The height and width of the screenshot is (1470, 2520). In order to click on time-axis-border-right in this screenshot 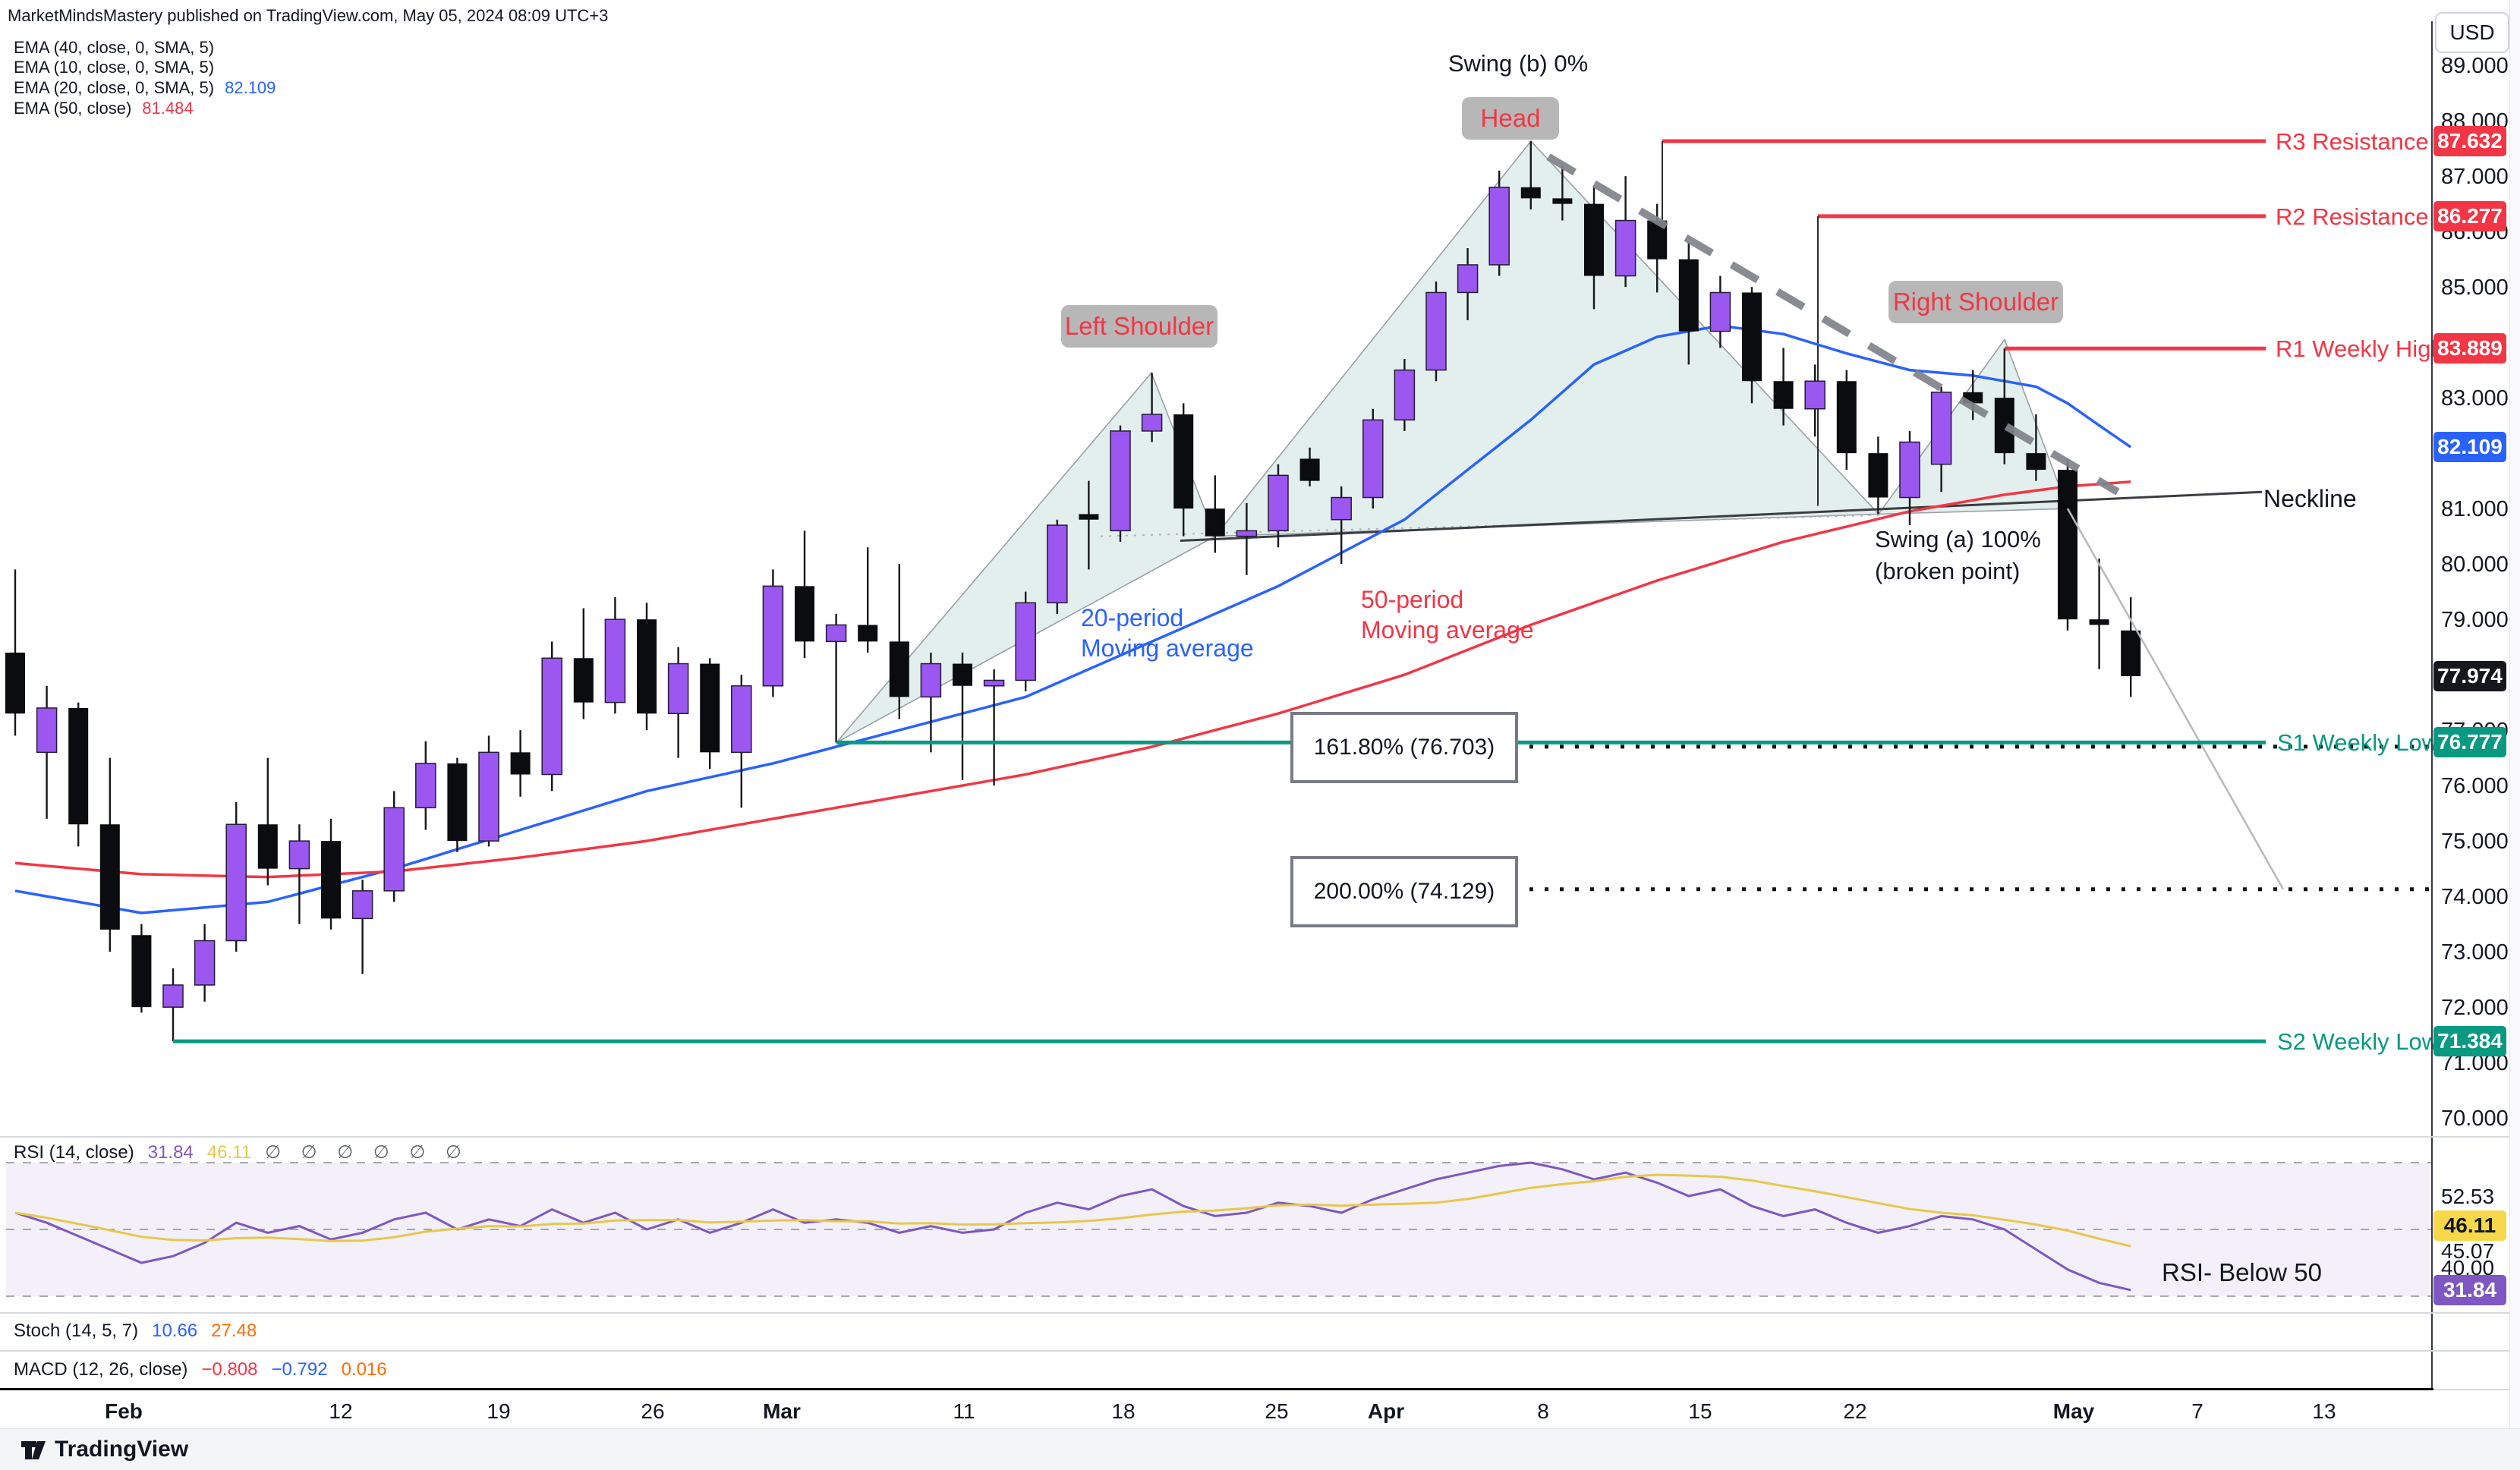, I will do `click(2476, 1390)`.